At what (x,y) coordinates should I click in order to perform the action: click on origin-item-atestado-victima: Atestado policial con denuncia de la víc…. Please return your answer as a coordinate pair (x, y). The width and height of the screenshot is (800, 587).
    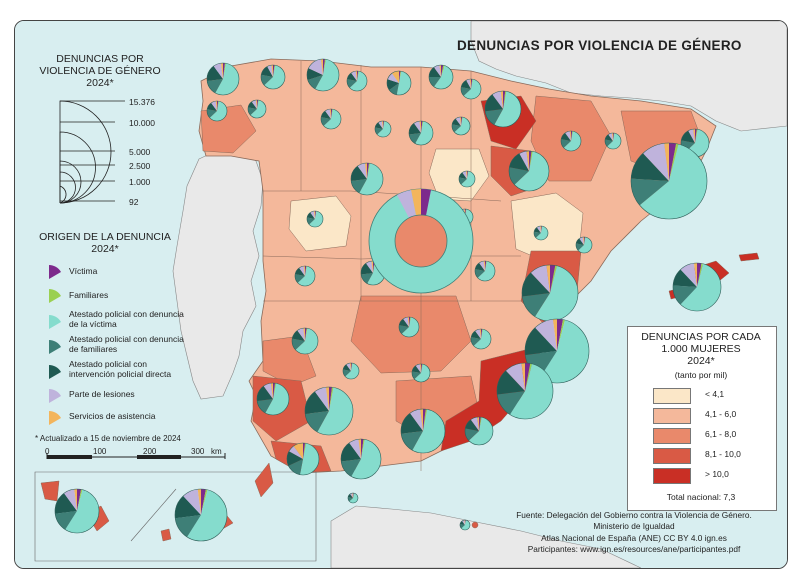
    Looking at the image, I should click on (126, 319).